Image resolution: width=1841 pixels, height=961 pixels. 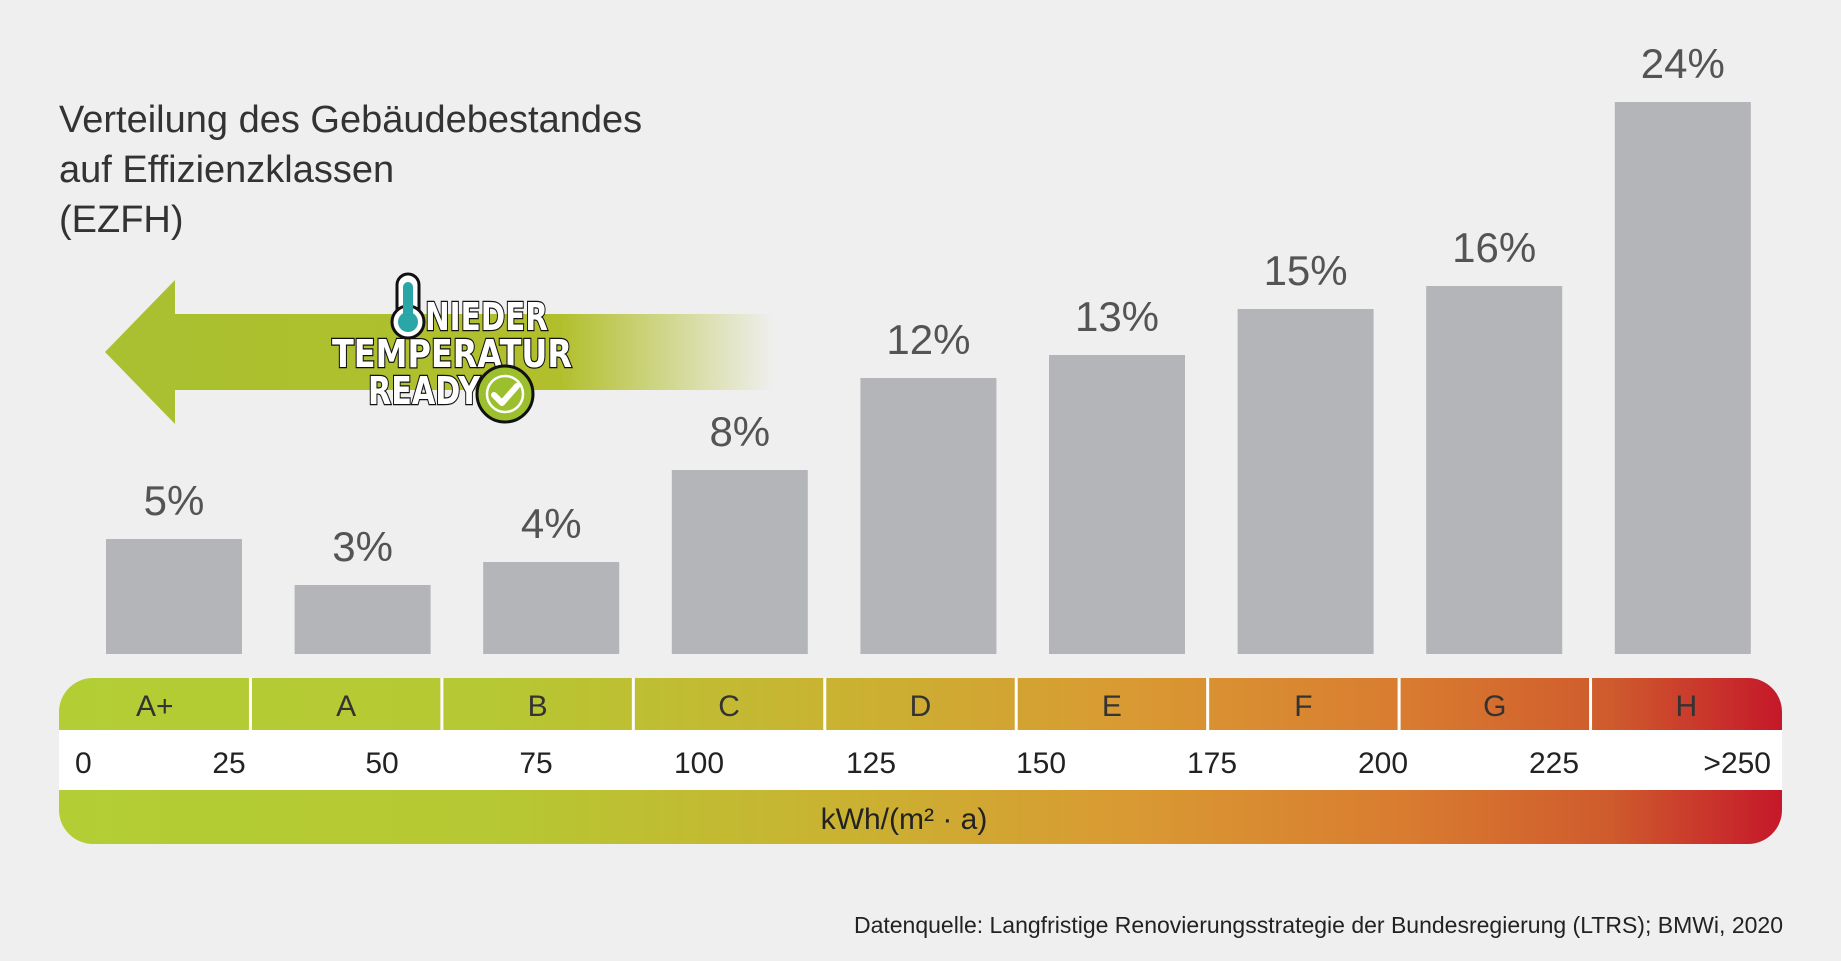 I want to click on class-label-F: F, so click(x=1303, y=706).